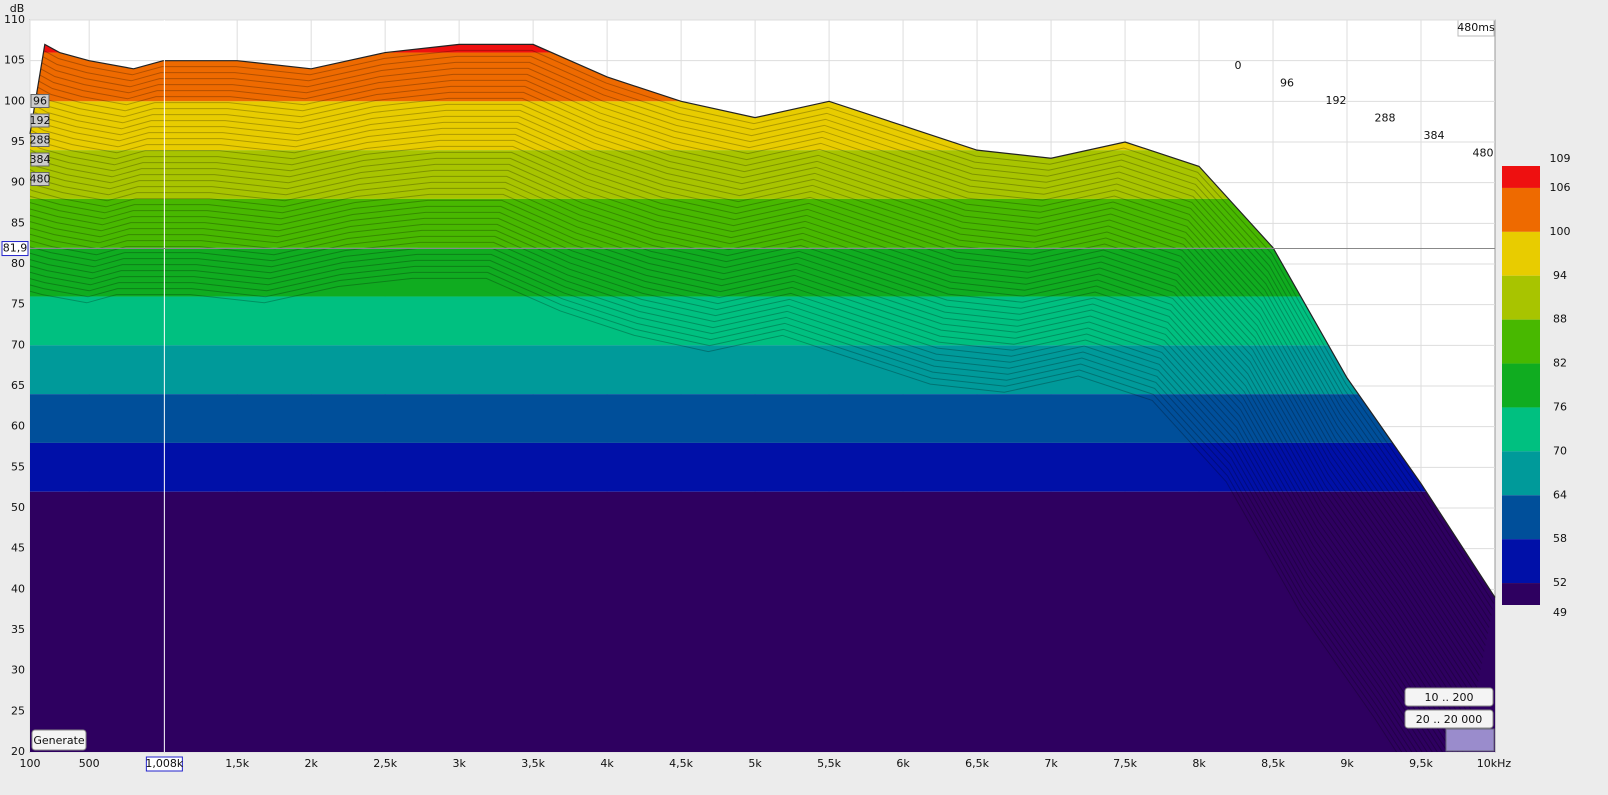 The width and height of the screenshot is (1608, 795). What do you see at coordinates (14, 60) in the screenshot?
I see `y-tick-label: 105` at bounding box center [14, 60].